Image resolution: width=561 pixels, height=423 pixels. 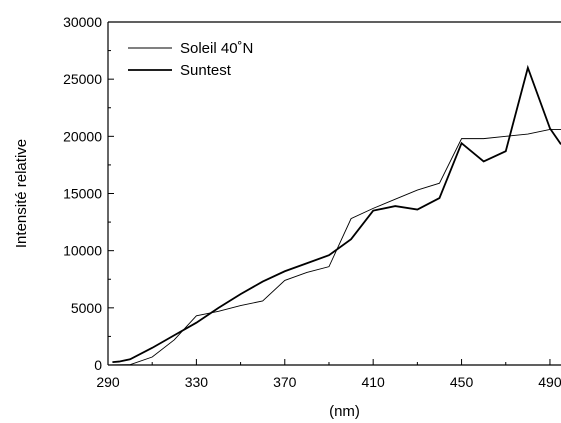 I want to click on x-axis-title: (nm), so click(x=344, y=411).